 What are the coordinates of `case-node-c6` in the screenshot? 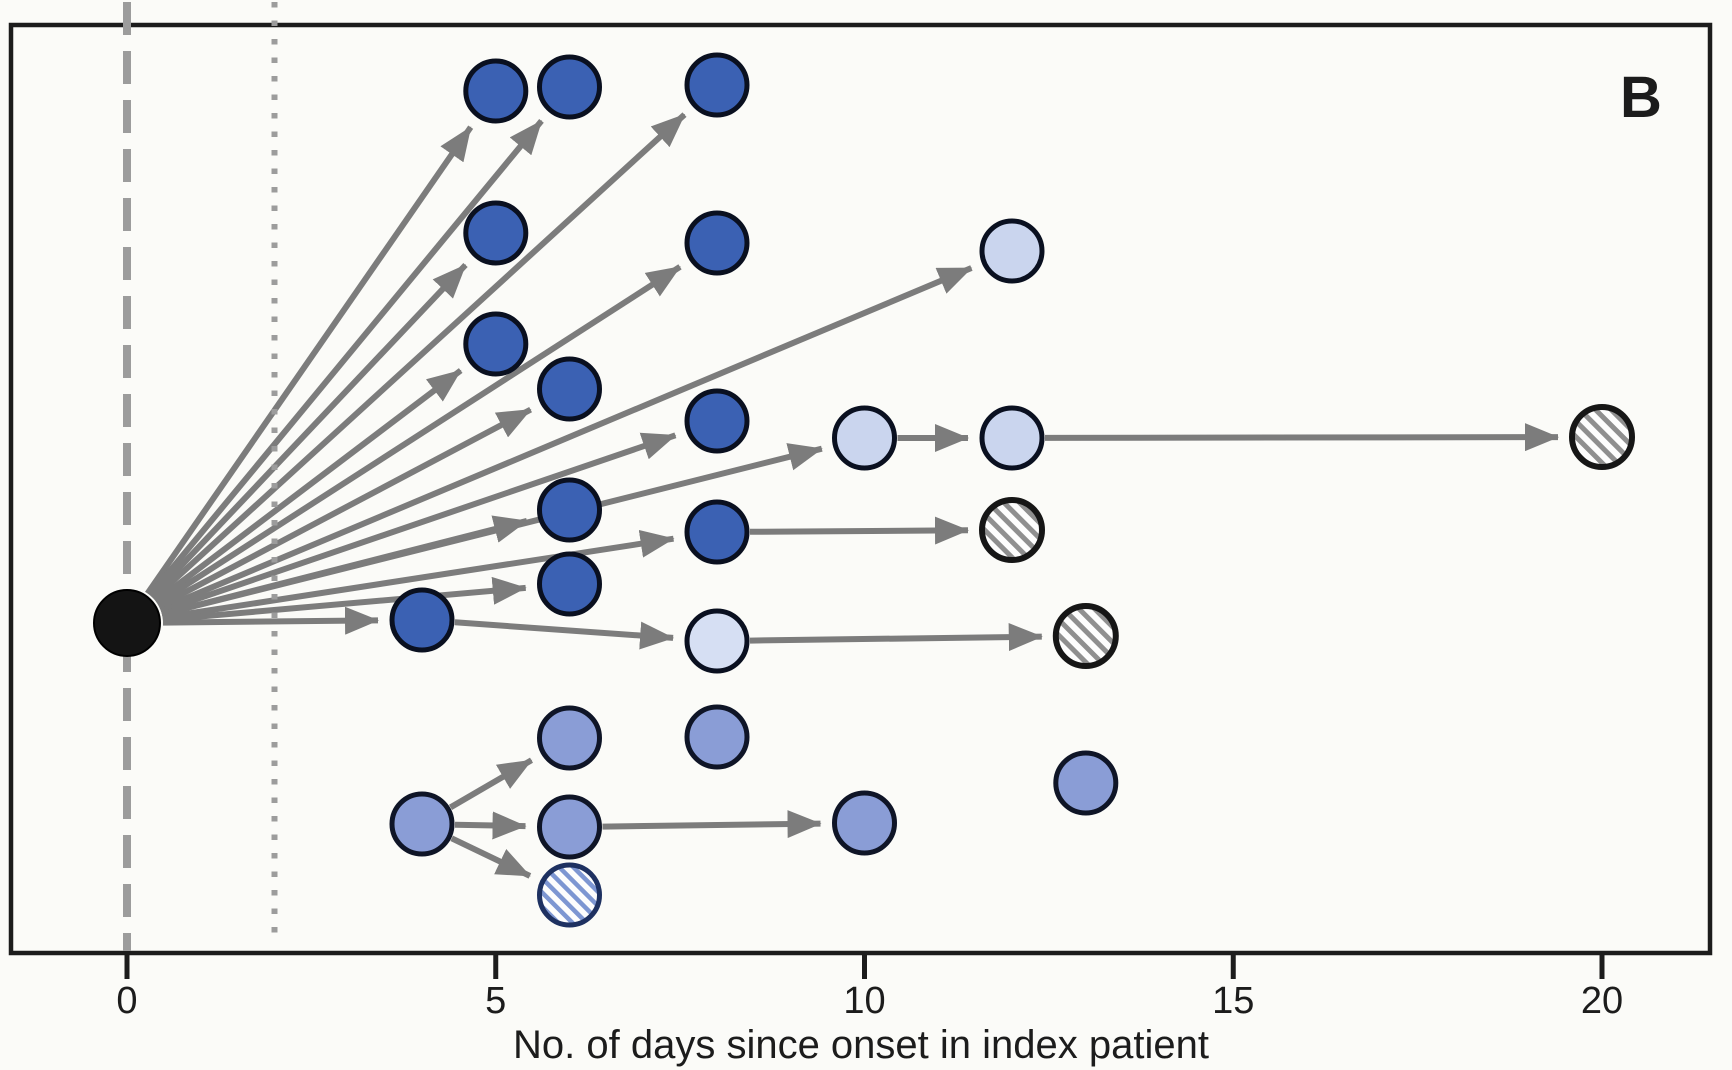 It's located at (1012, 251).